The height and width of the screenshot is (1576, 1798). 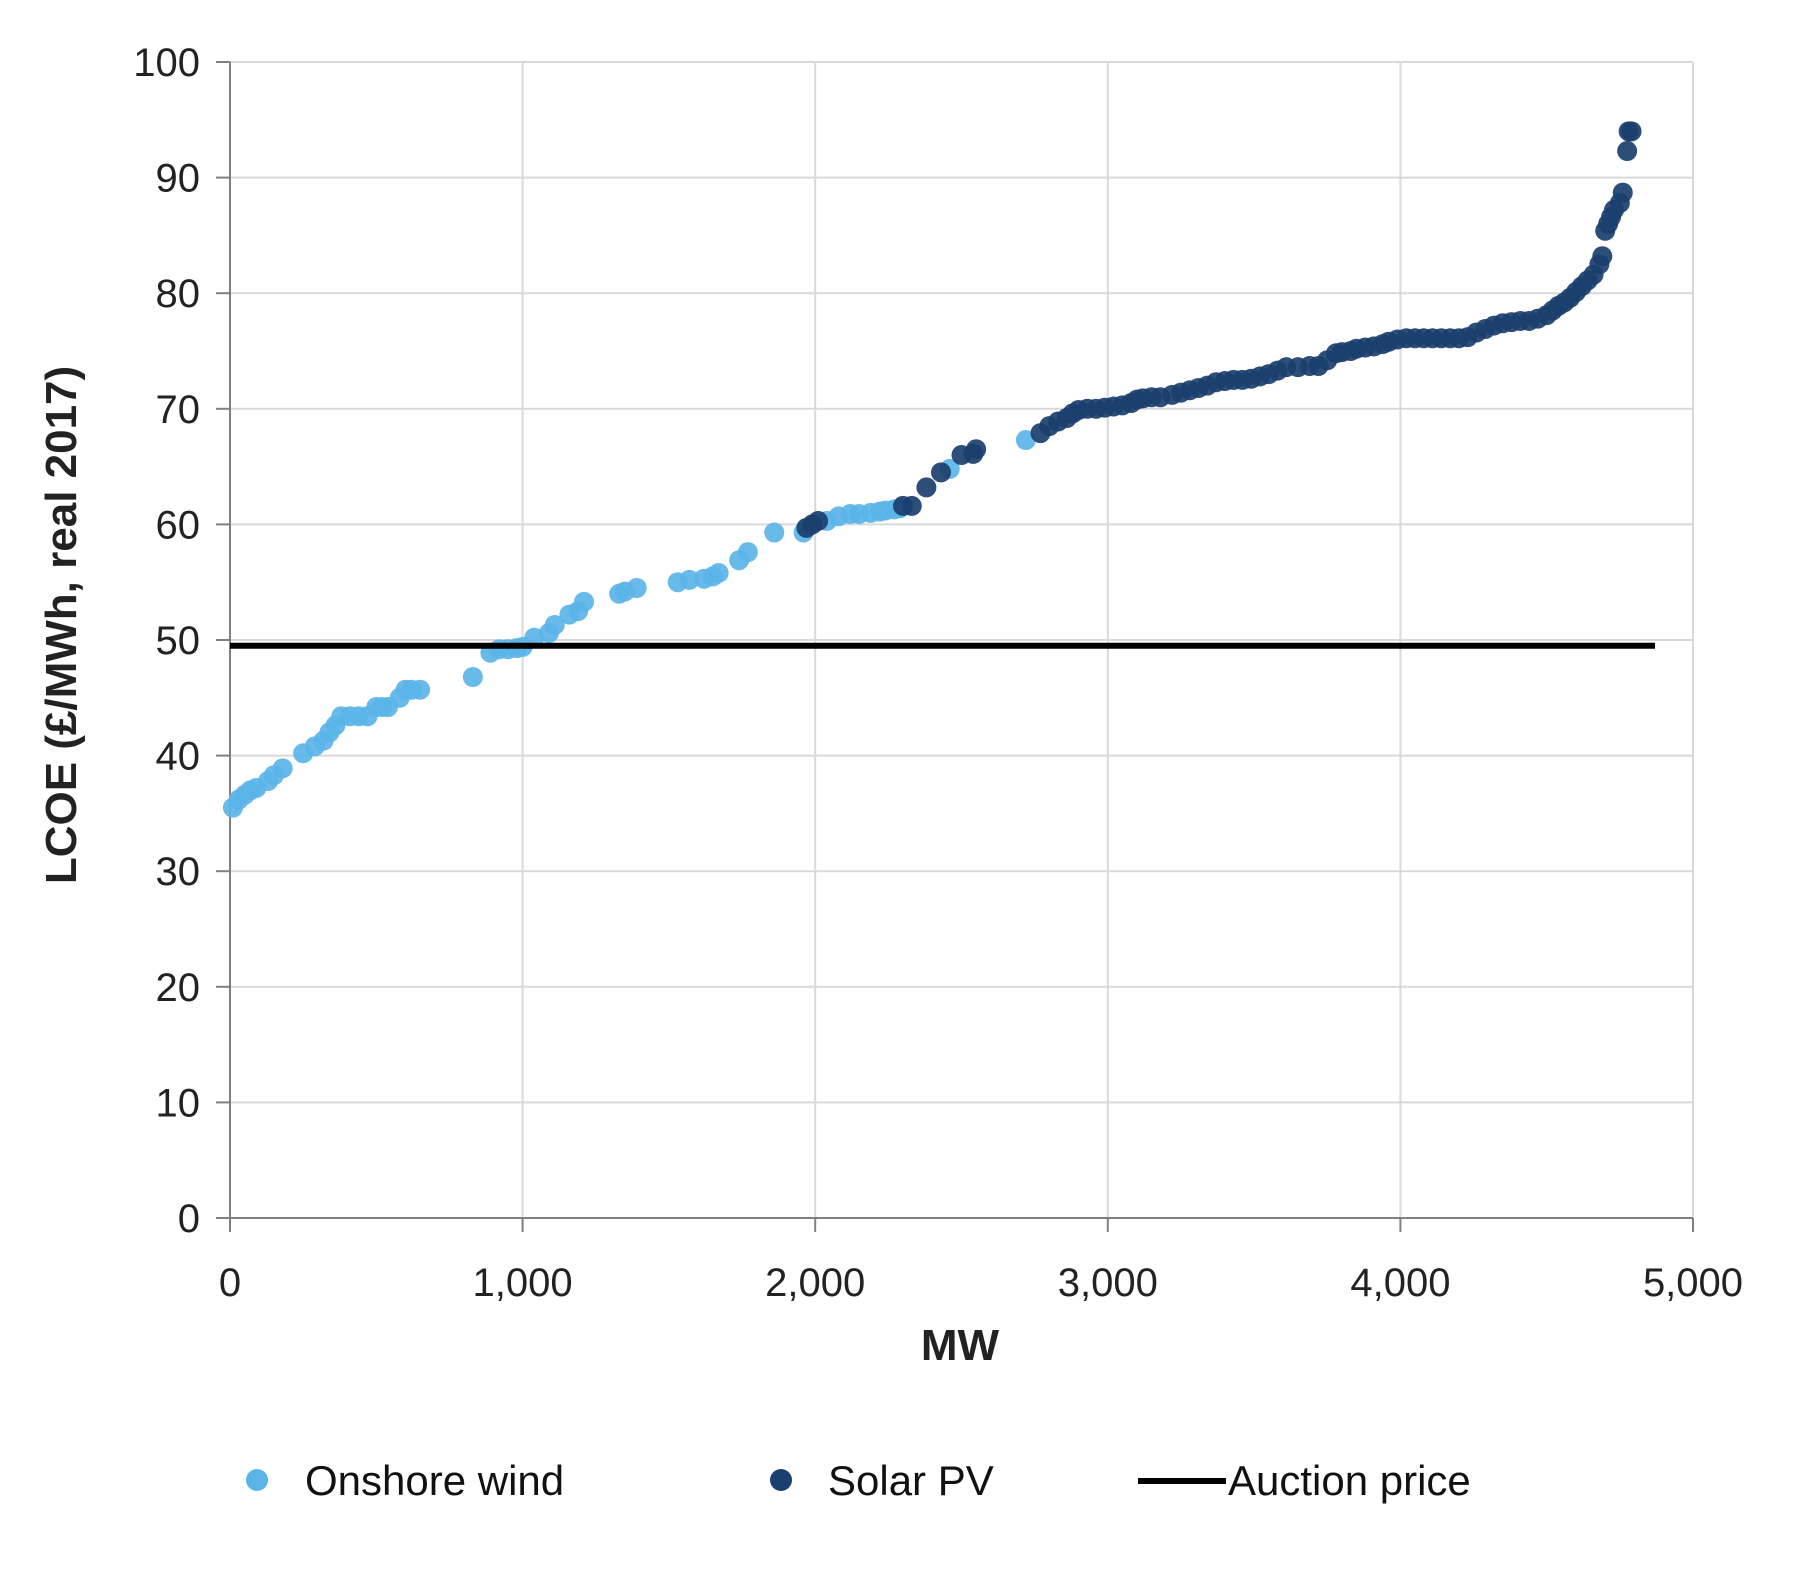 What do you see at coordinates (1349, 1480) in the screenshot?
I see `legend-label-auction-price: Auction price` at bounding box center [1349, 1480].